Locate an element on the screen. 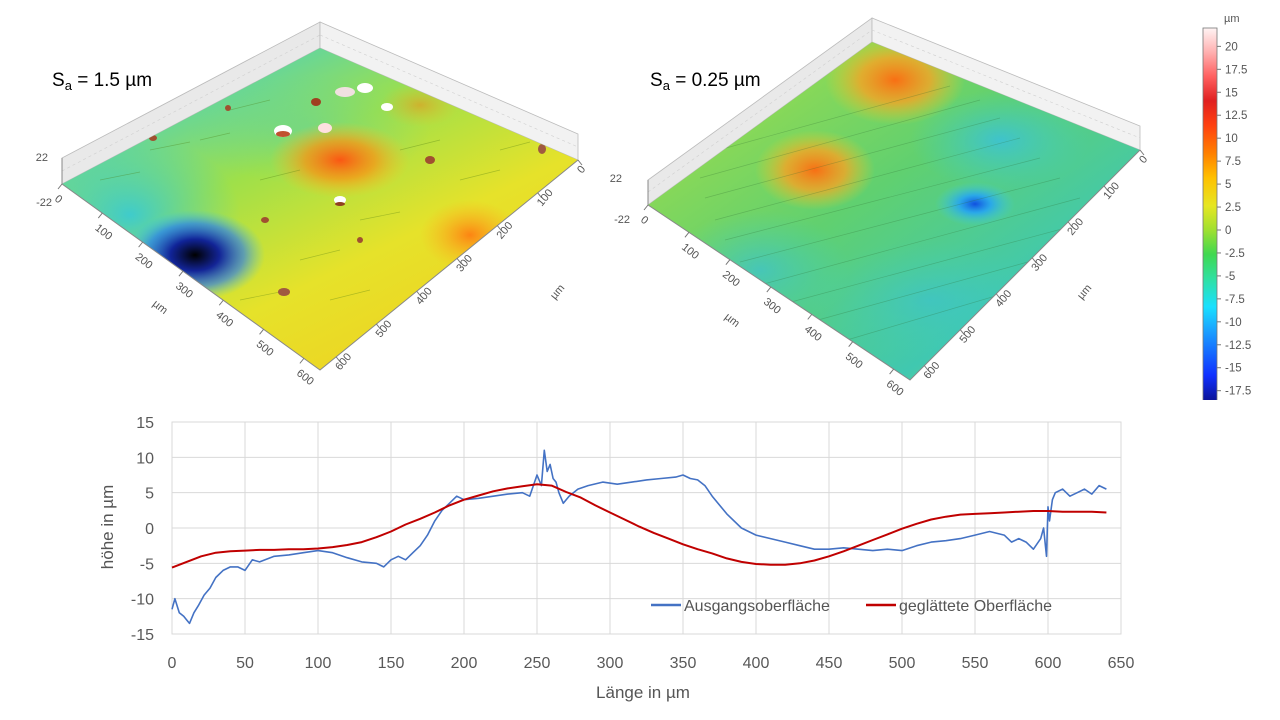  colorbar-tick-label: -12.5 is located at coordinates (1238, 346).